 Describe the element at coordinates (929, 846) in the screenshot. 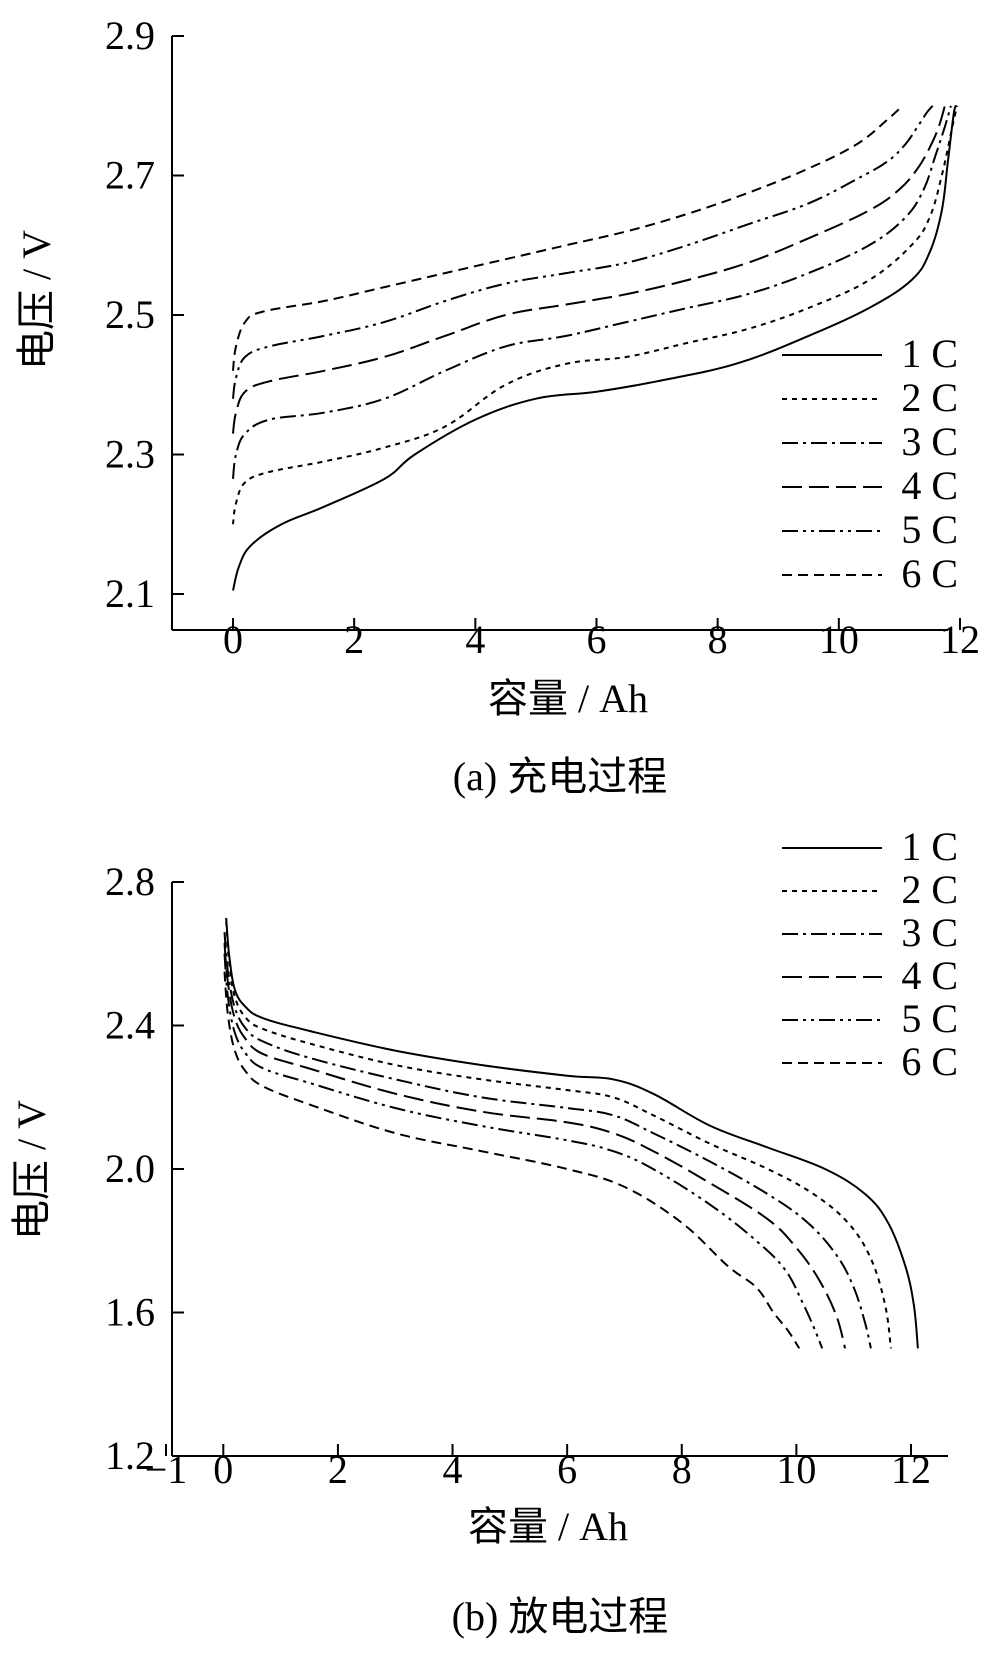

I see `legend-label-b-1: 1 C` at that location.